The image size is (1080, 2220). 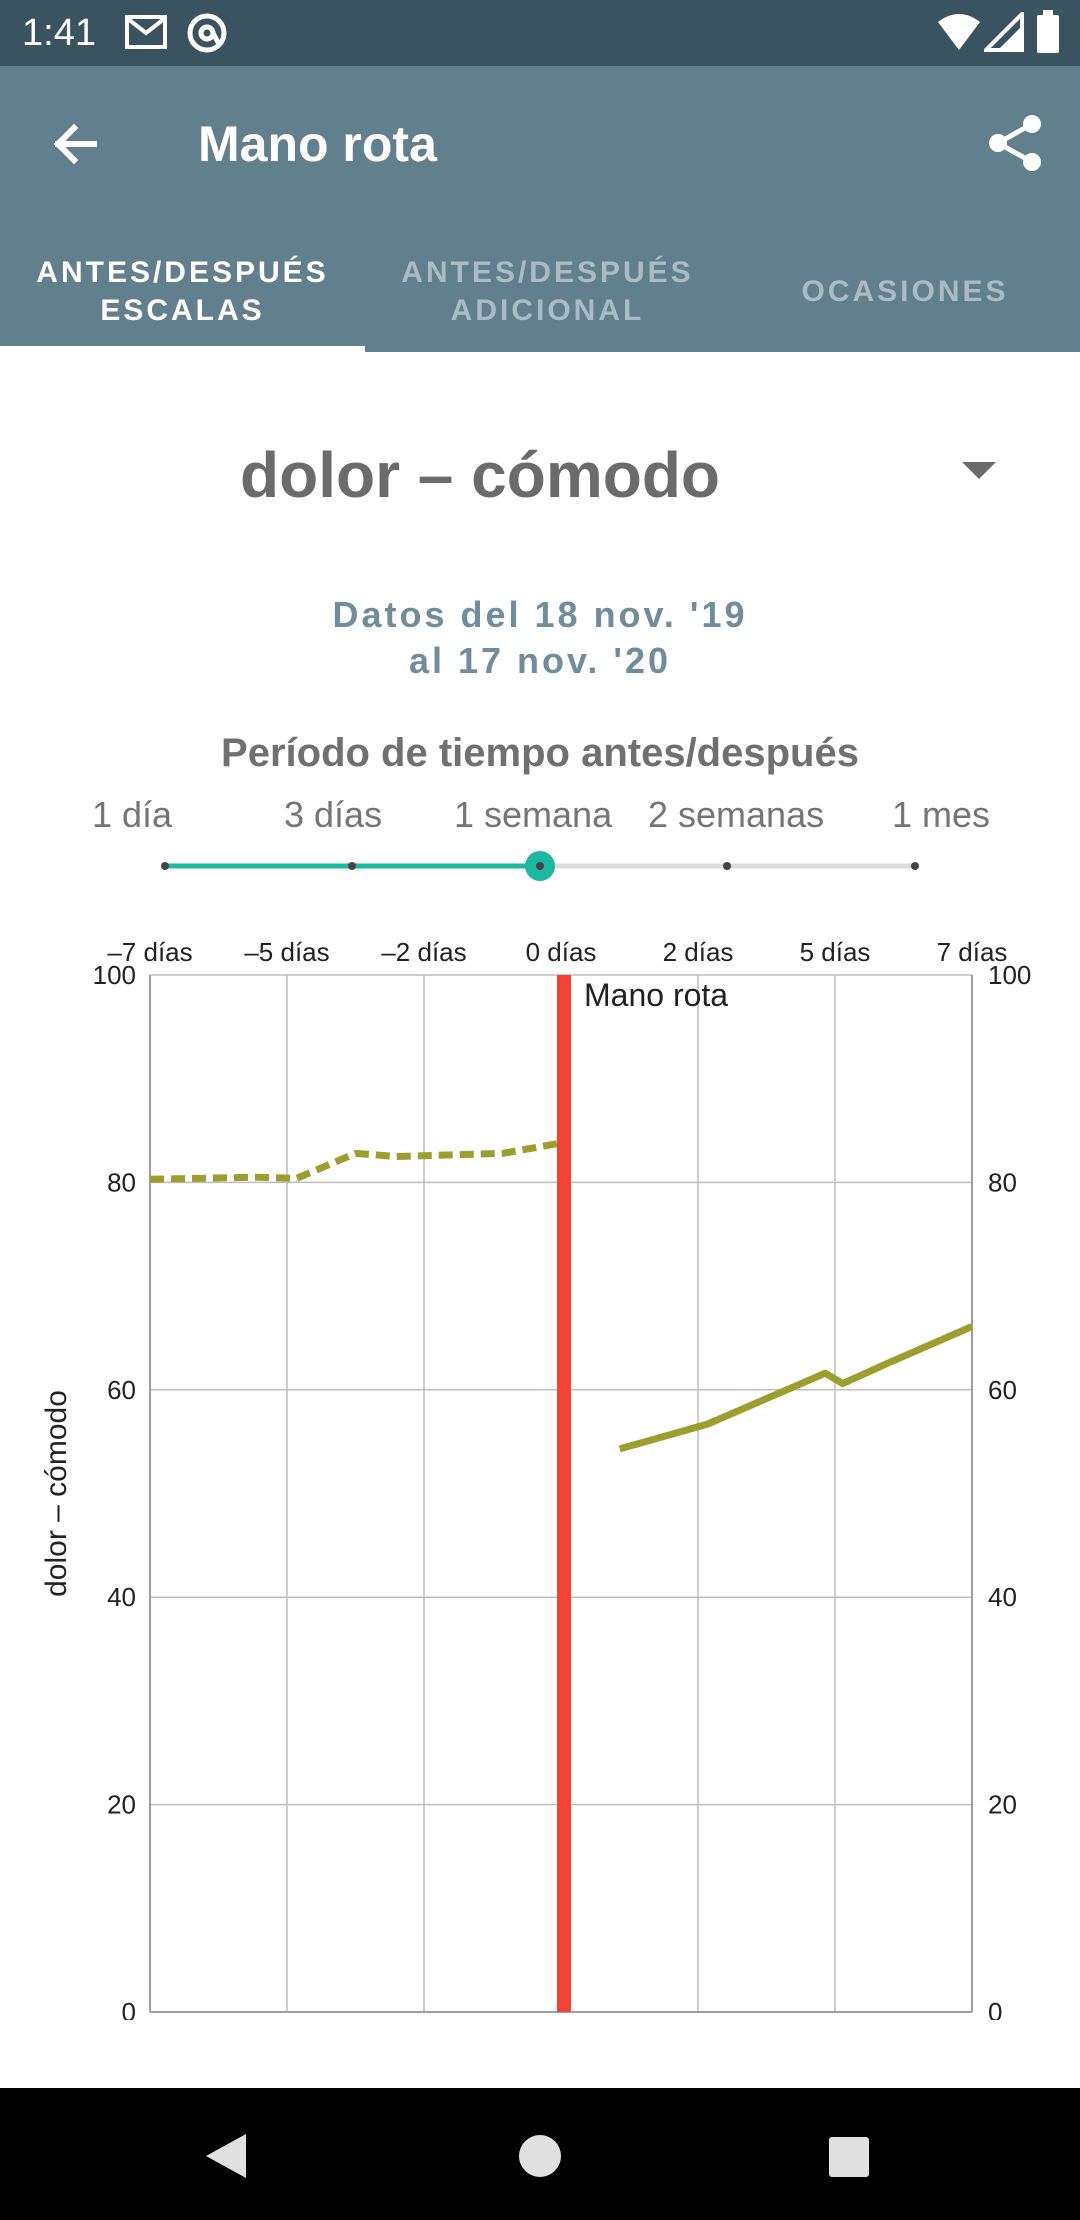 I want to click on gmail-icon, so click(x=146, y=32).